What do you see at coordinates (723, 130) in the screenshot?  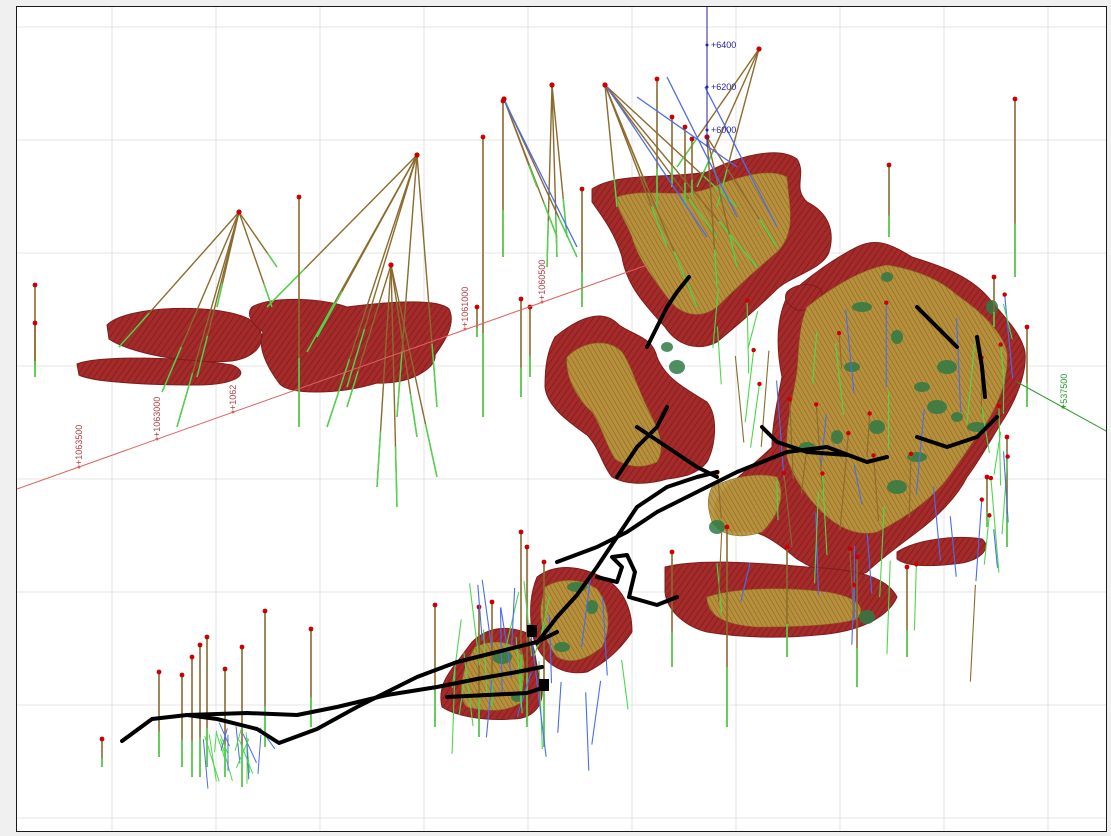 I see `elevation-tick-label: +6000` at bounding box center [723, 130].